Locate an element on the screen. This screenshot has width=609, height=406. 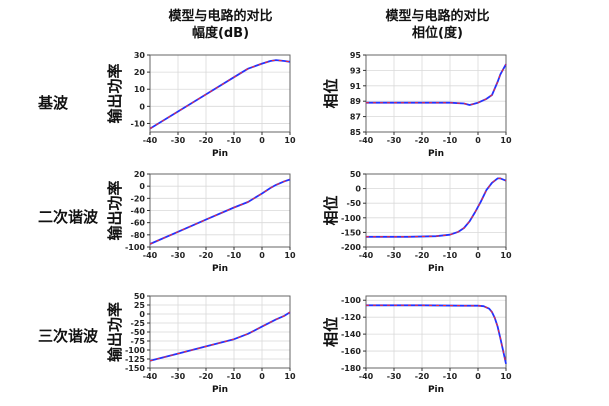
y-tick-label: -80 is located at coordinates (138, 235).